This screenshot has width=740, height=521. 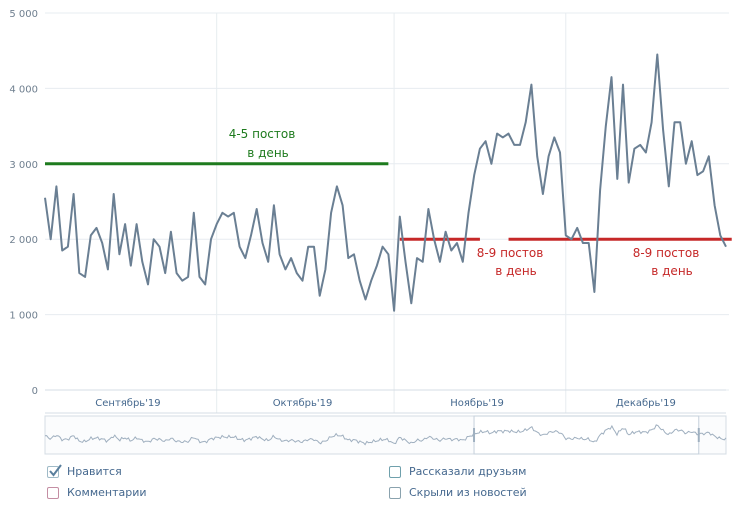 I want to click on y-tick-label: 3 000, so click(x=23, y=165).